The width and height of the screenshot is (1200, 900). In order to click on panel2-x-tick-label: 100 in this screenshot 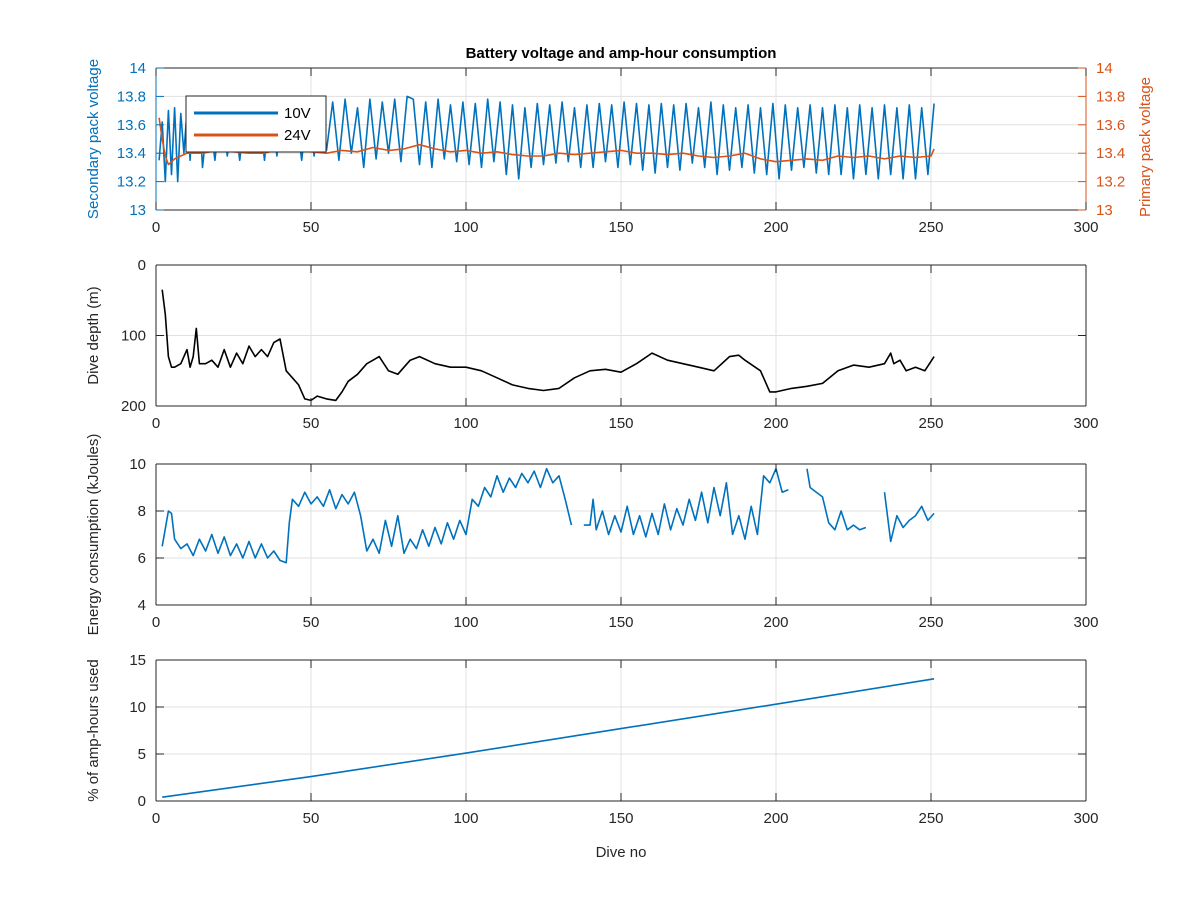, I will do `click(465, 423)`.